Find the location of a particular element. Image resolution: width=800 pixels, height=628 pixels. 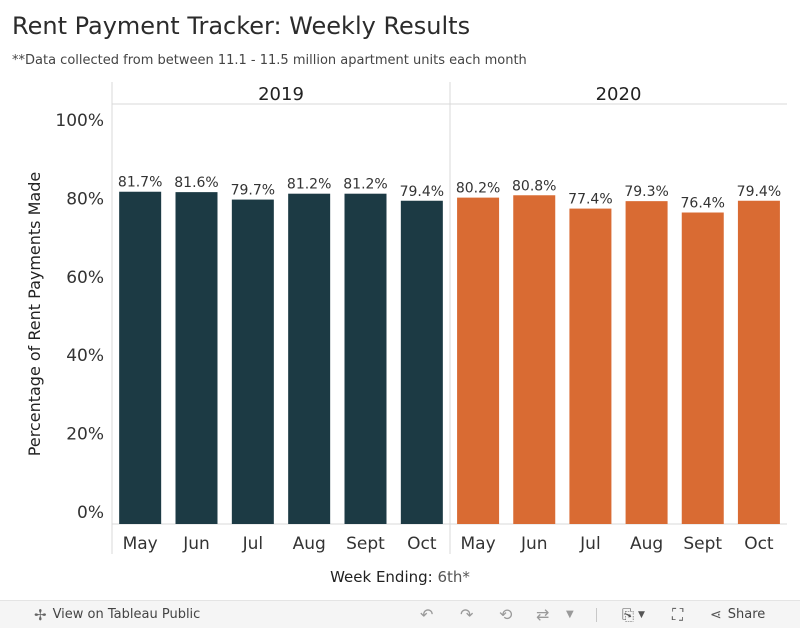

share-icon: ⋖ is located at coordinates (716, 614).